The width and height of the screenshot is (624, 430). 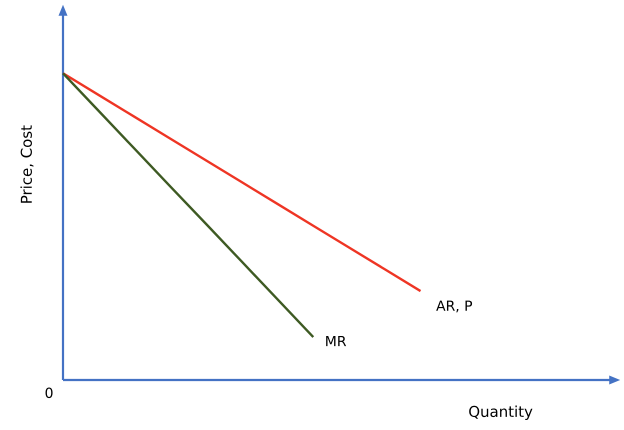 I want to click on series-label: AR, P, so click(x=454, y=306).